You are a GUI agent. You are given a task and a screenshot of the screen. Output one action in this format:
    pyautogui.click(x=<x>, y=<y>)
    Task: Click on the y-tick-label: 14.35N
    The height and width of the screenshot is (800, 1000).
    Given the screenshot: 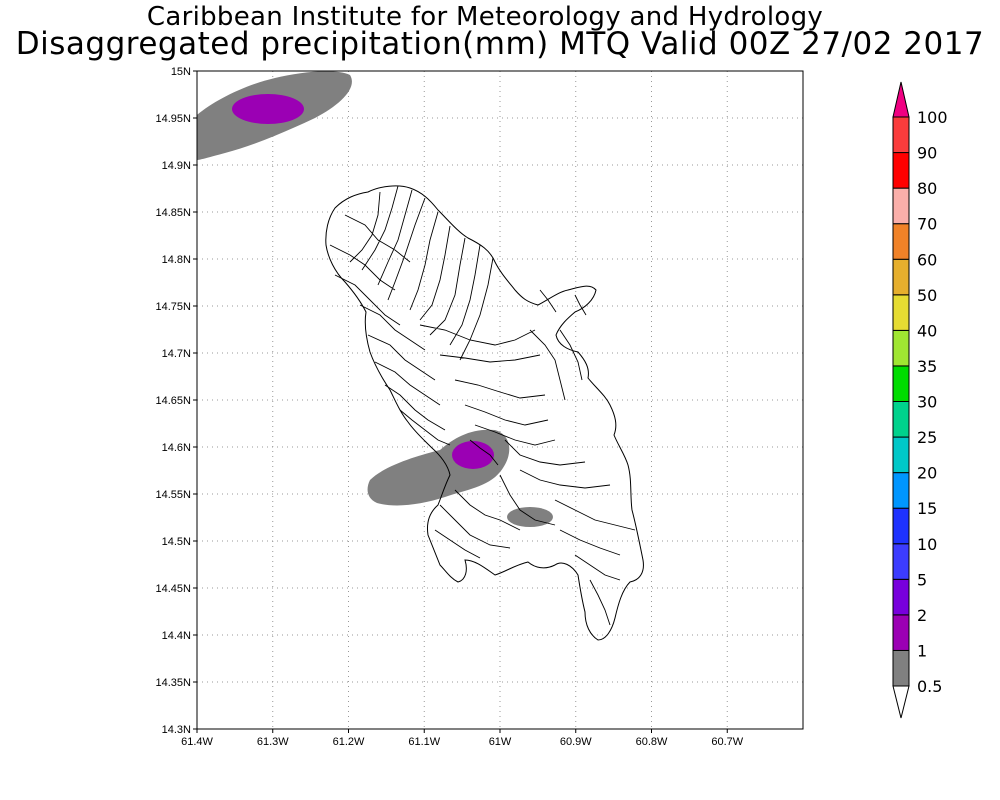 What is the action you would take?
    pyautogui.click(x=174, y=683)
    